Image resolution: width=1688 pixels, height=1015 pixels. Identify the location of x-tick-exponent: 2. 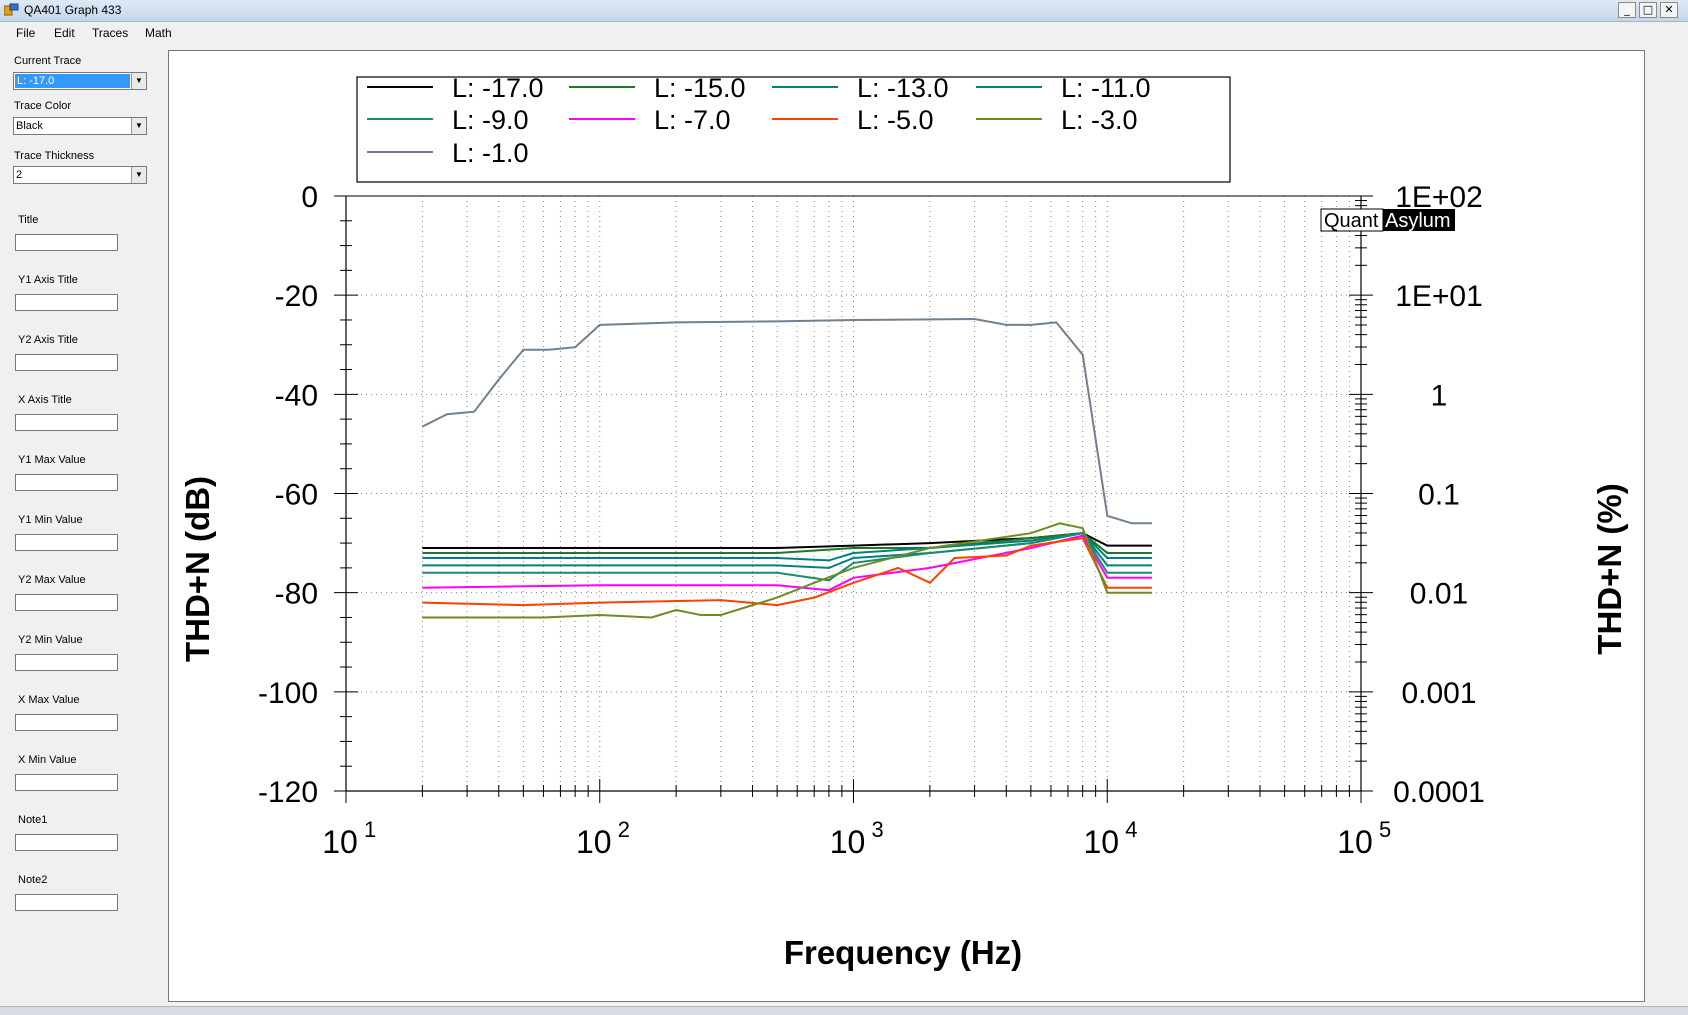
(624, 829).